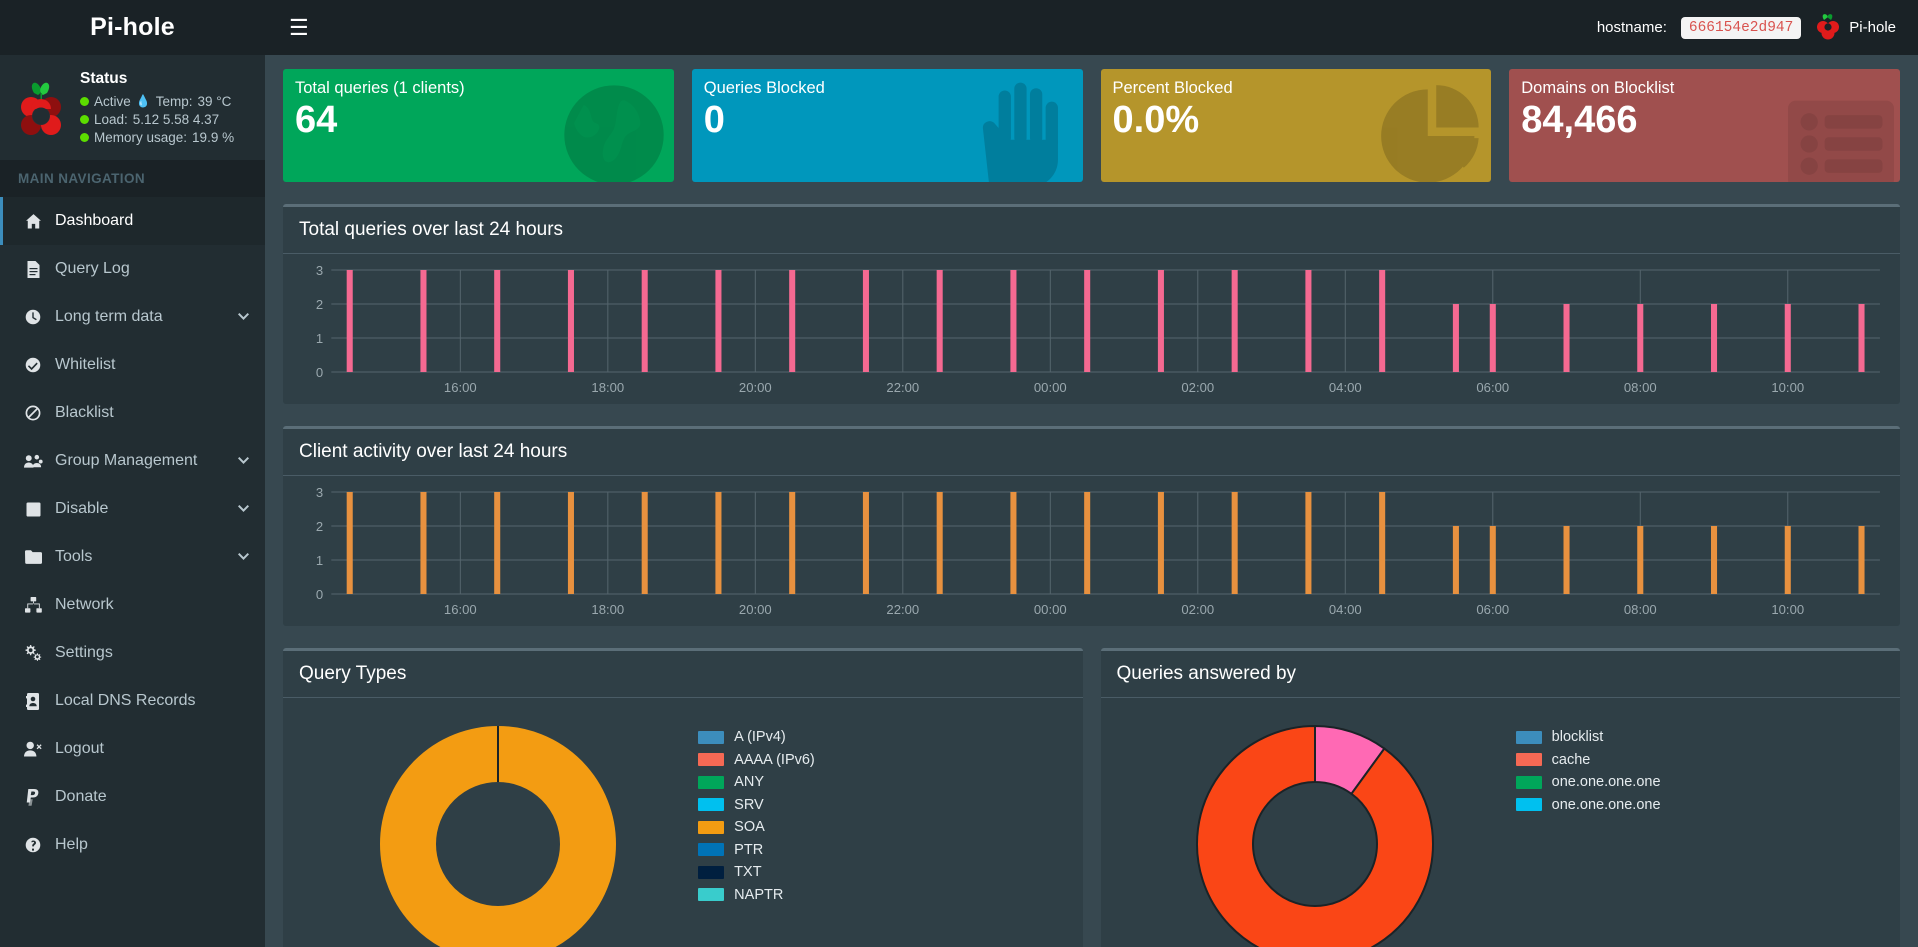  I want to click on globe-icon, so click(614, 131).